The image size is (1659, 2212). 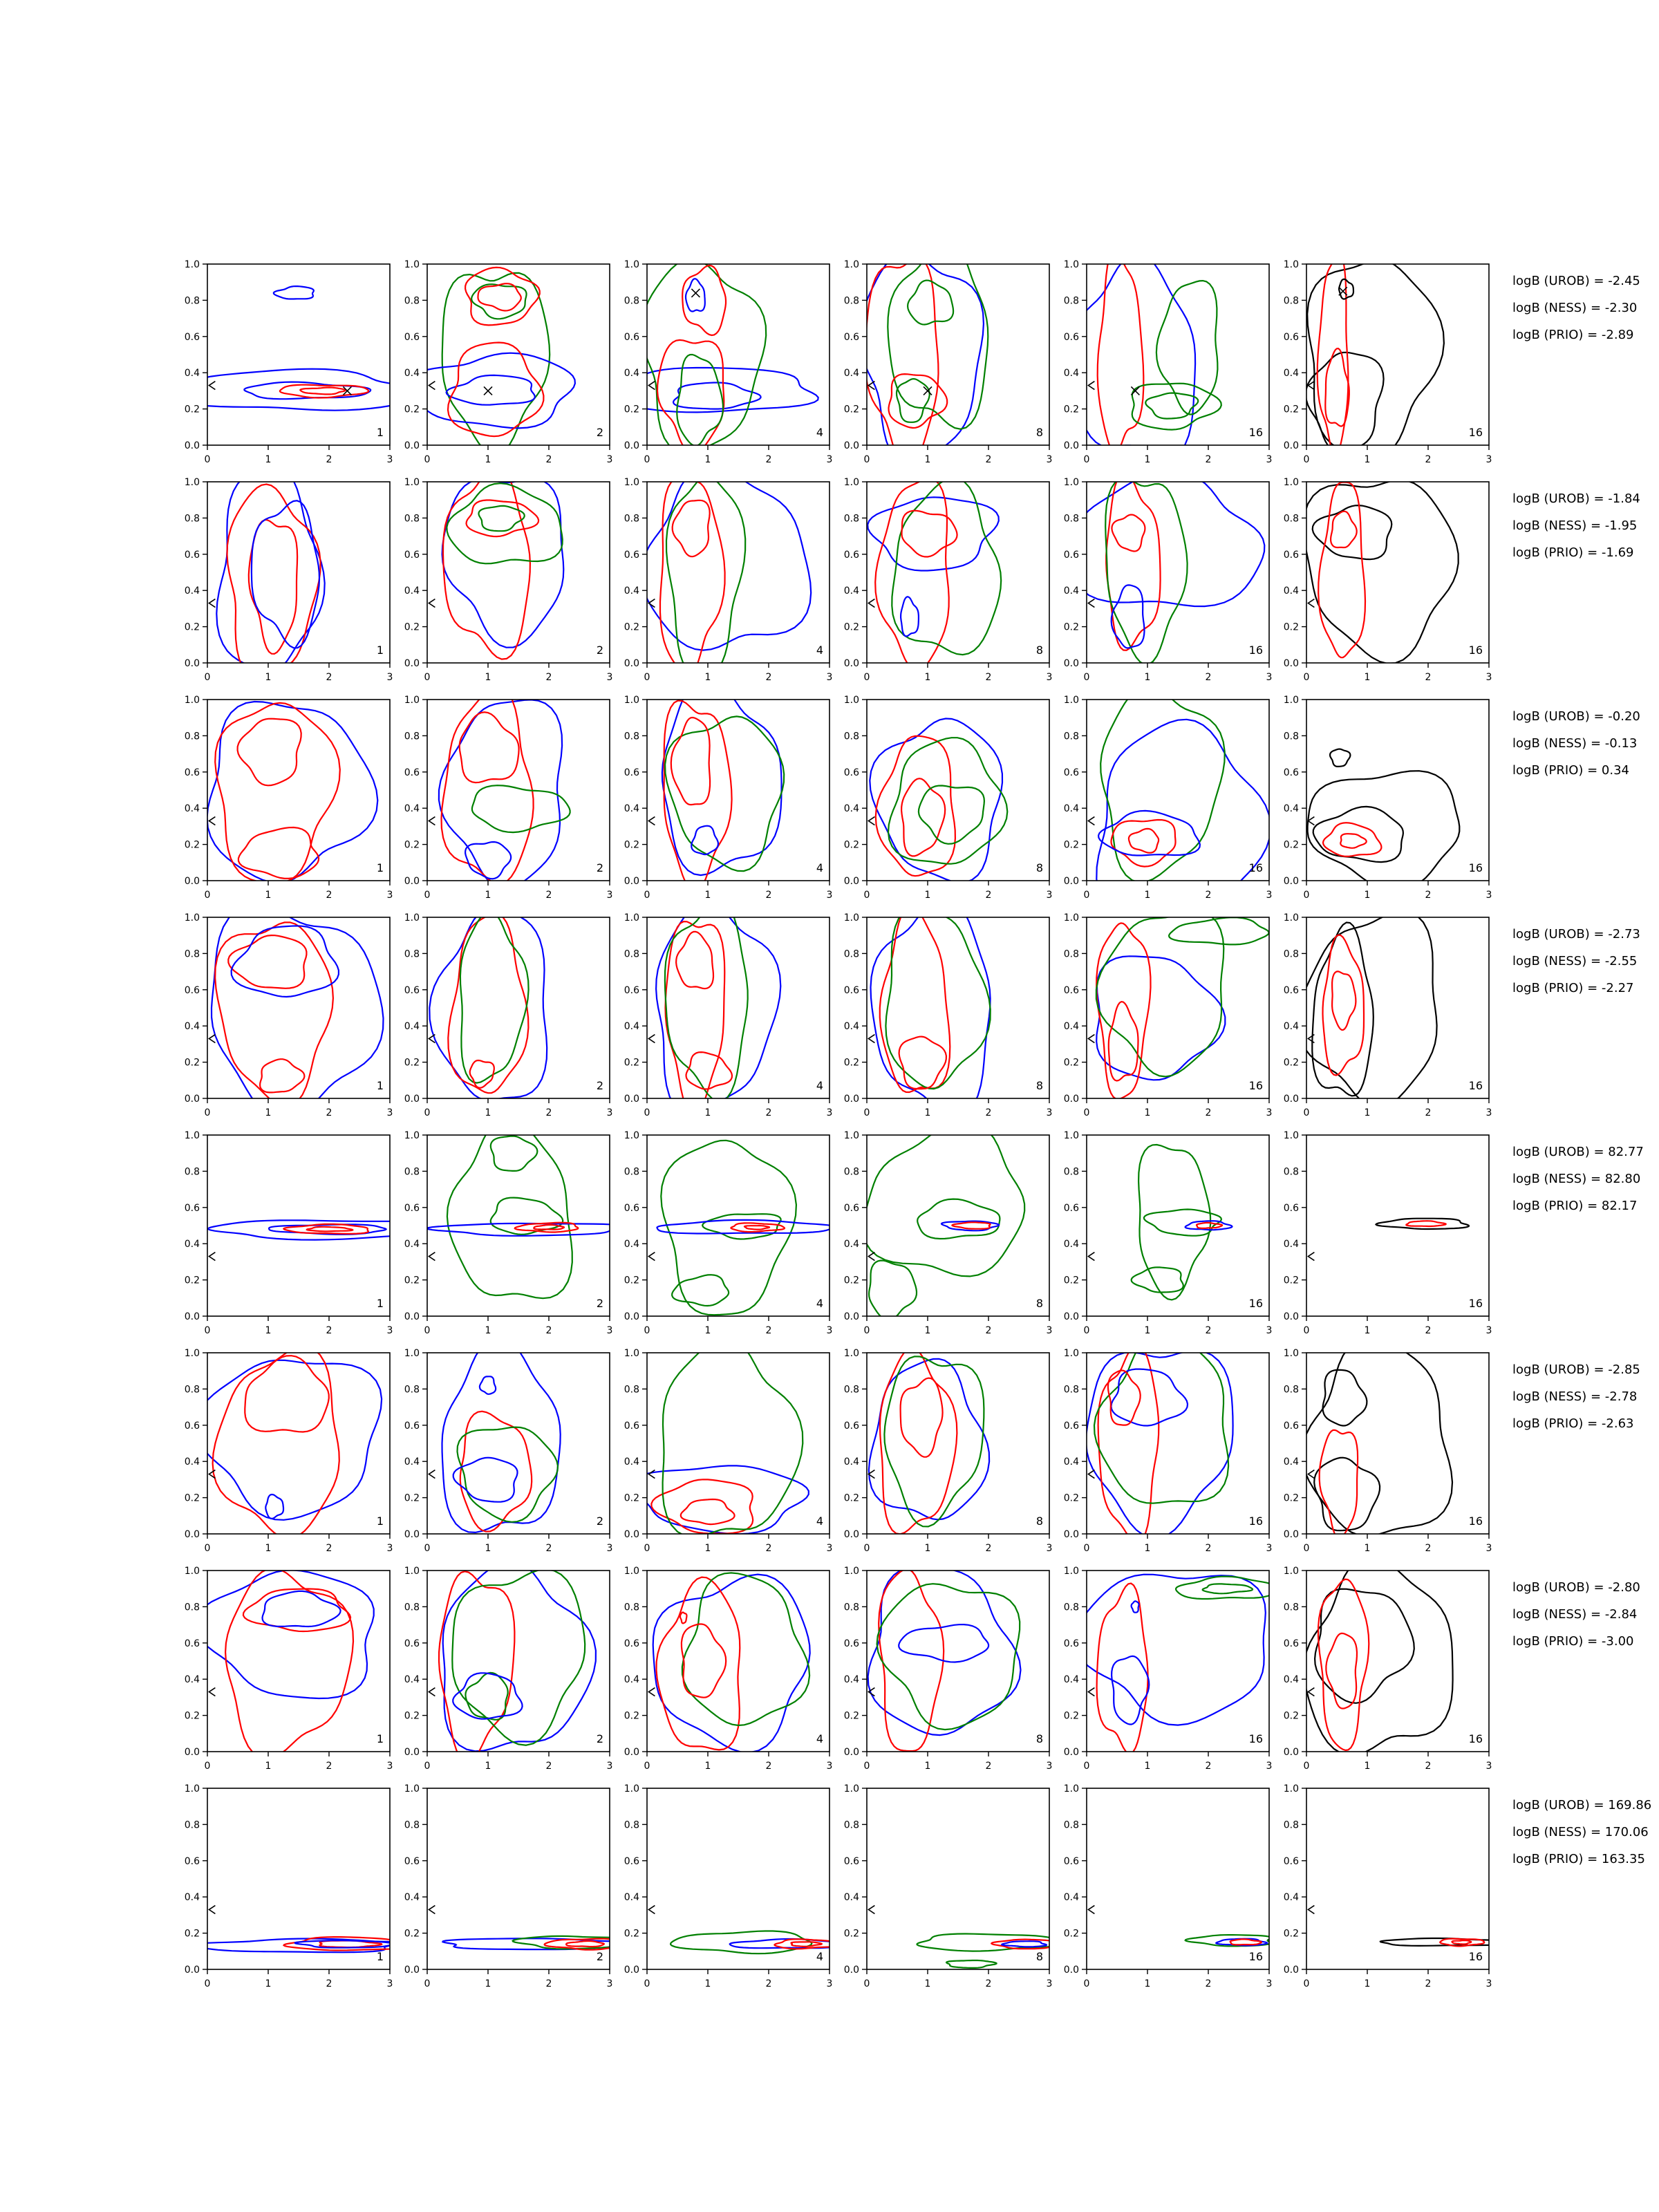 What do you see at coordinates (289, 1886) in the screenshot?
I see `panel-r8-c1: 0 1 2 3 0.0 0.2 0.4 0.6 0.8 1.0 1` at bounding box center [289, 1886].